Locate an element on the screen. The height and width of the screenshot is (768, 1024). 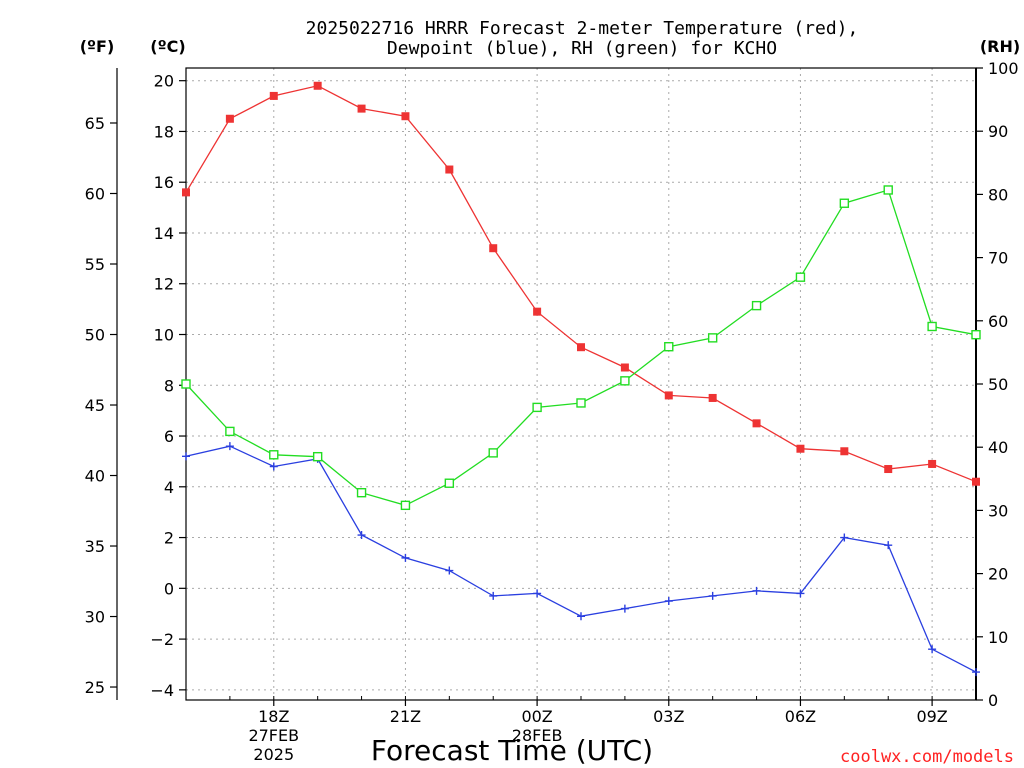
x-tick-label: 18Z is located at coordinates (273, 716).